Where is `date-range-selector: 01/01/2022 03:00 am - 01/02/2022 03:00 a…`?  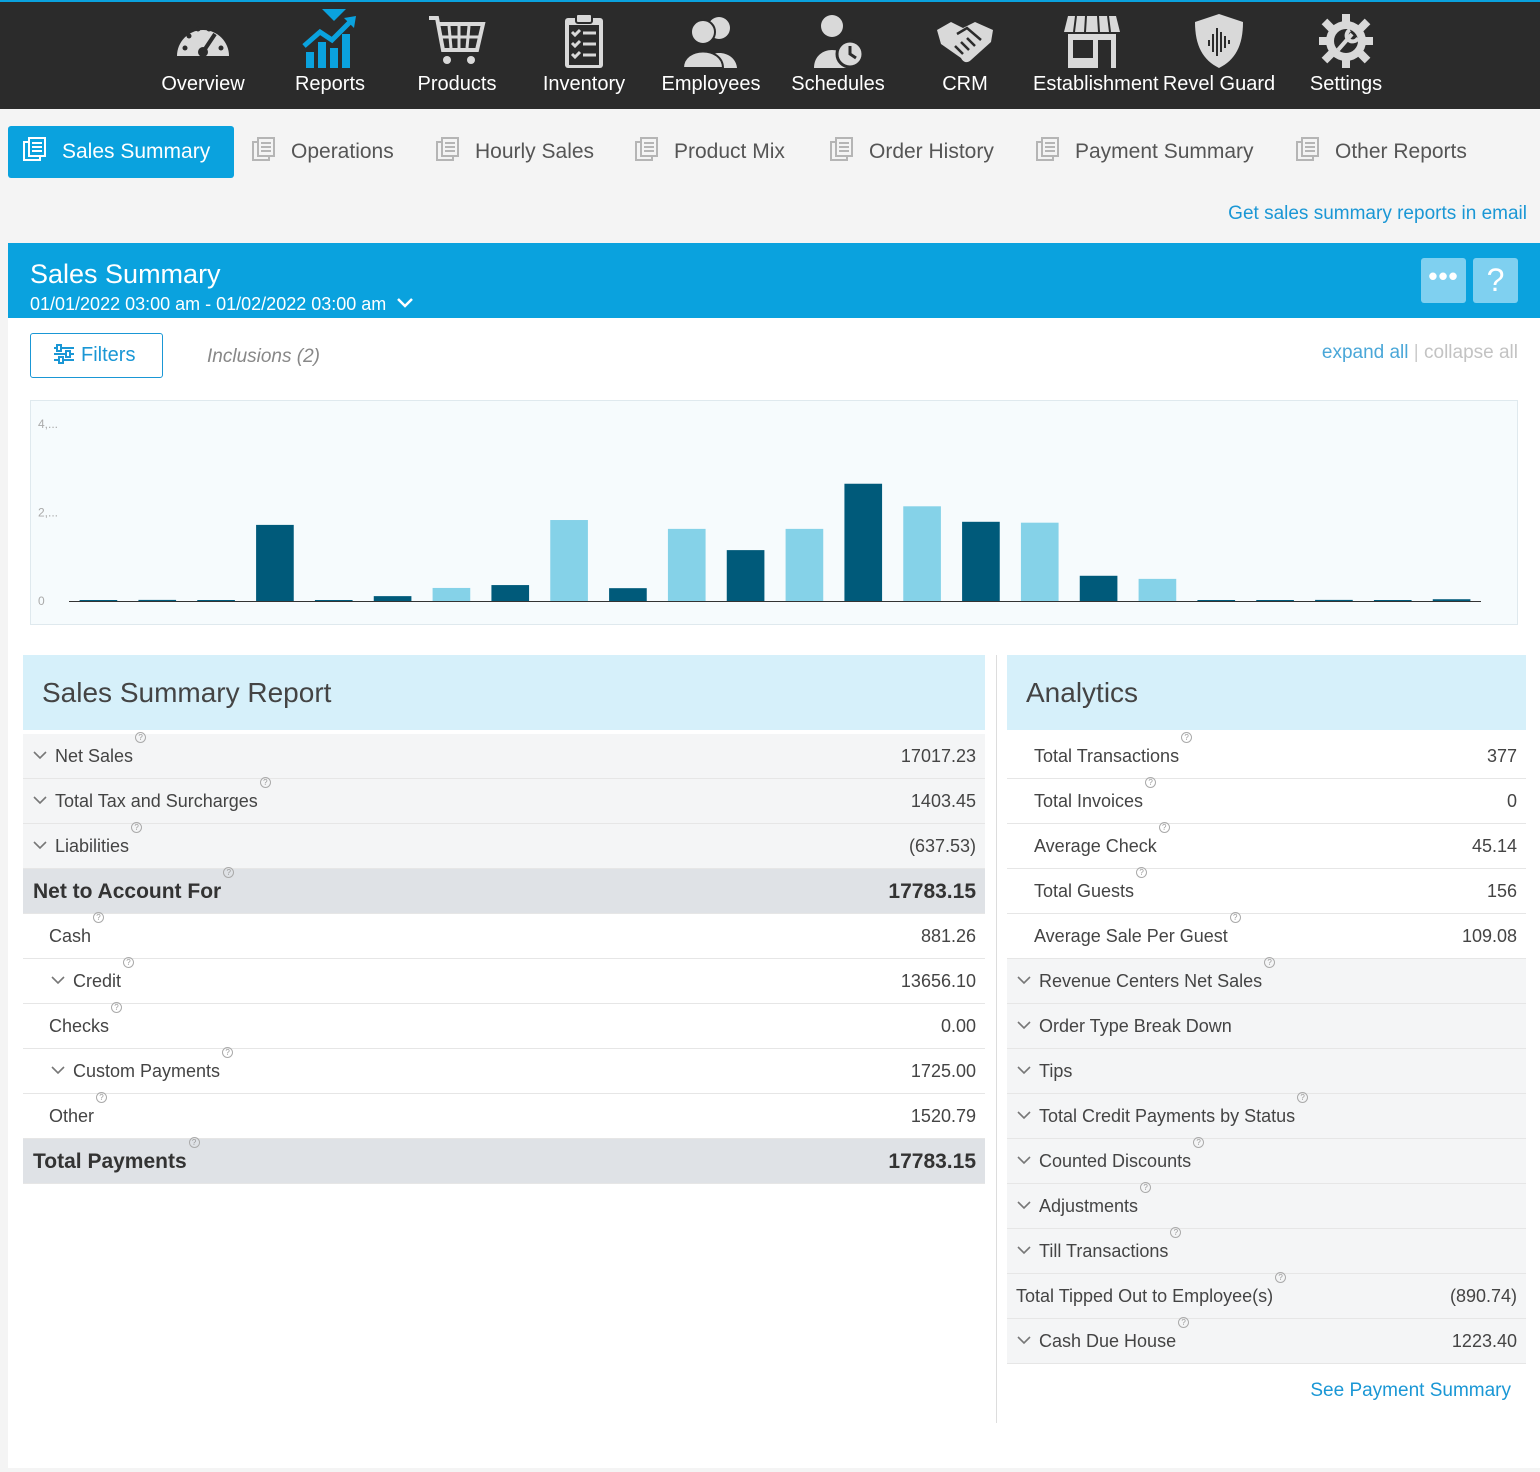
date-range-selector: 01/01/2022 03:00 am - 01/02/2022 03:00 a… is located at coordinates (222, 304).